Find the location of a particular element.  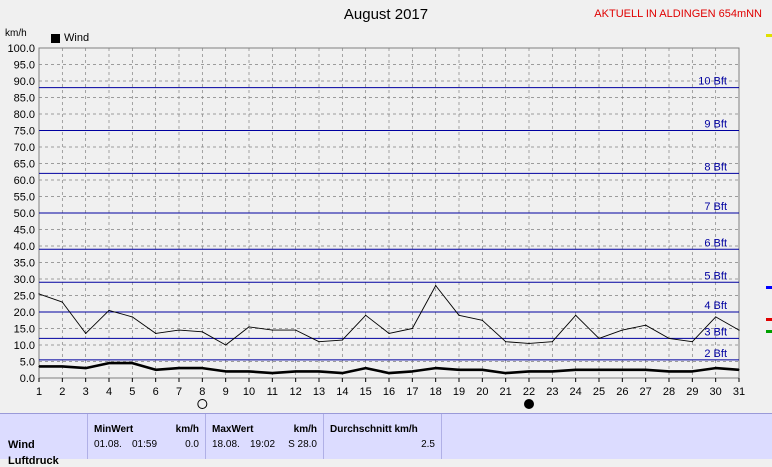

x-tick-label: 4 is located at coordinates (109, 392).